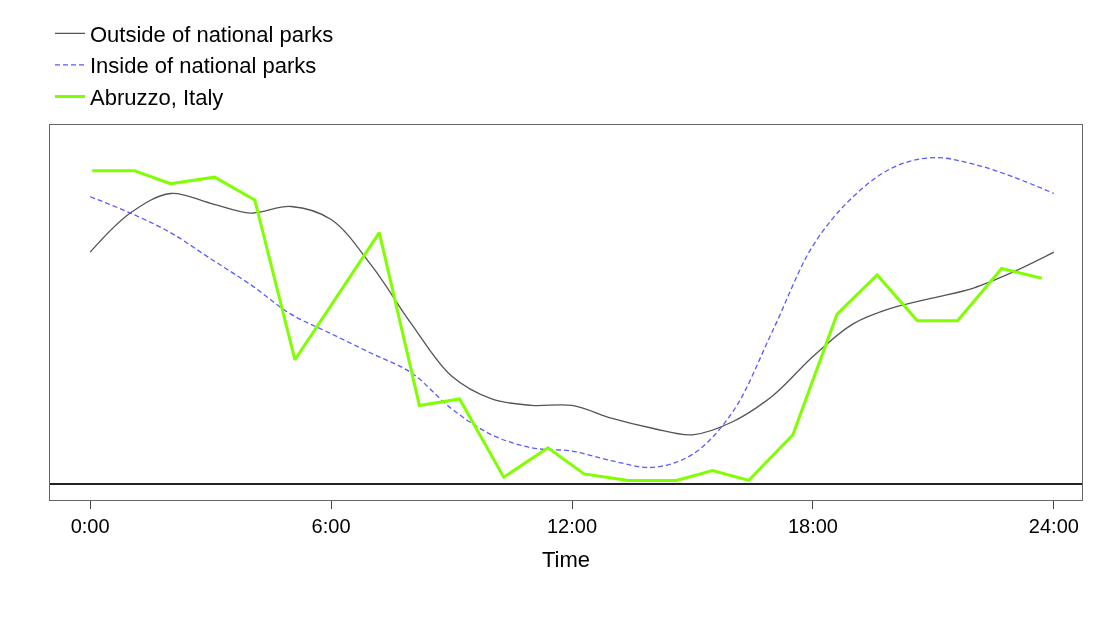 Image resolution: width=1112 pixels, height=625 pixels. What do you see at coordinates (1053, 526) in the screenshot?
I see `x-tick-label: 24:00` at bounding box center [1053, 526].